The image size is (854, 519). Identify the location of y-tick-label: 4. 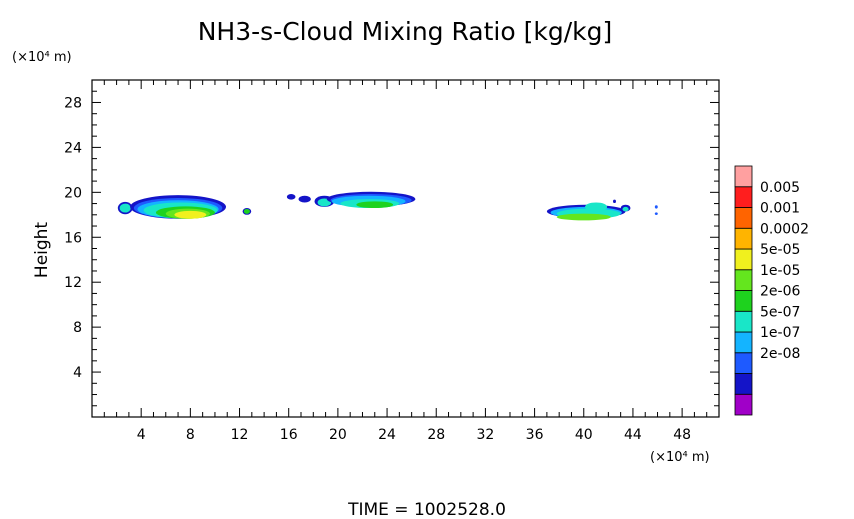
(77, 373).